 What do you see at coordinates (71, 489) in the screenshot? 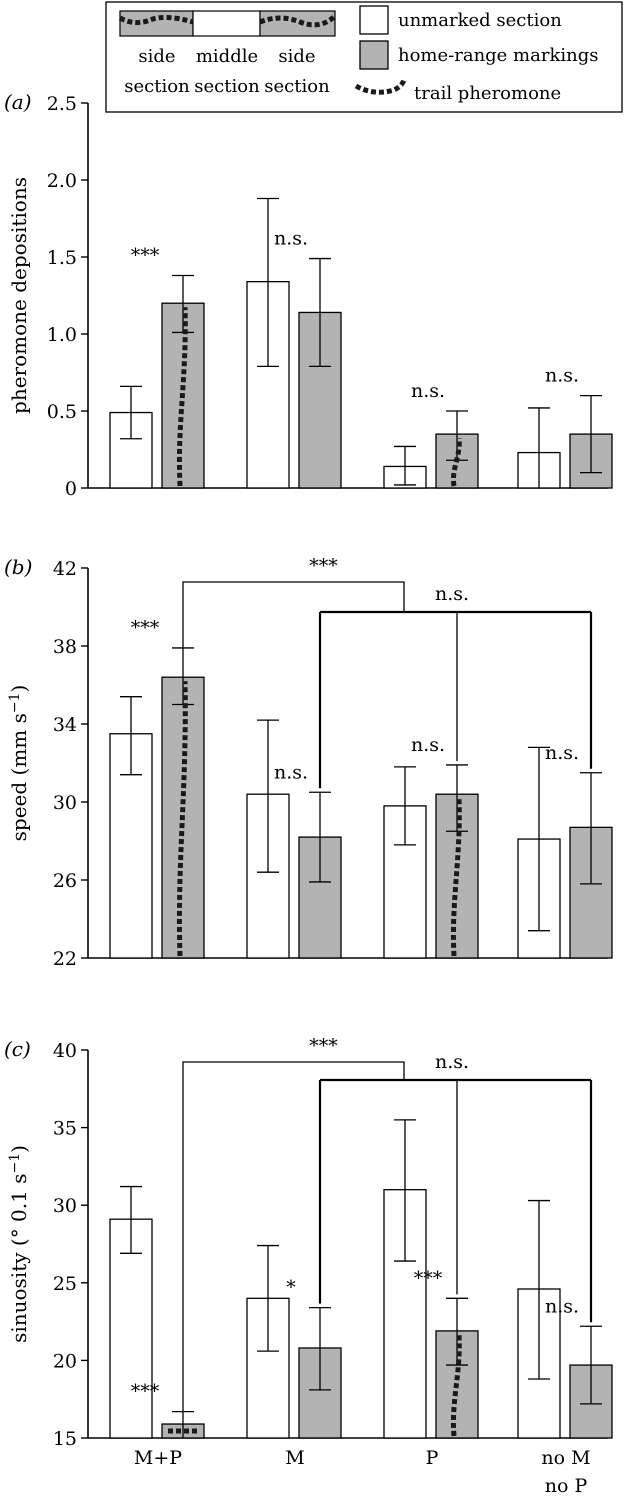
I see `y-tick-label: 0` at bounding box center [71, 489].